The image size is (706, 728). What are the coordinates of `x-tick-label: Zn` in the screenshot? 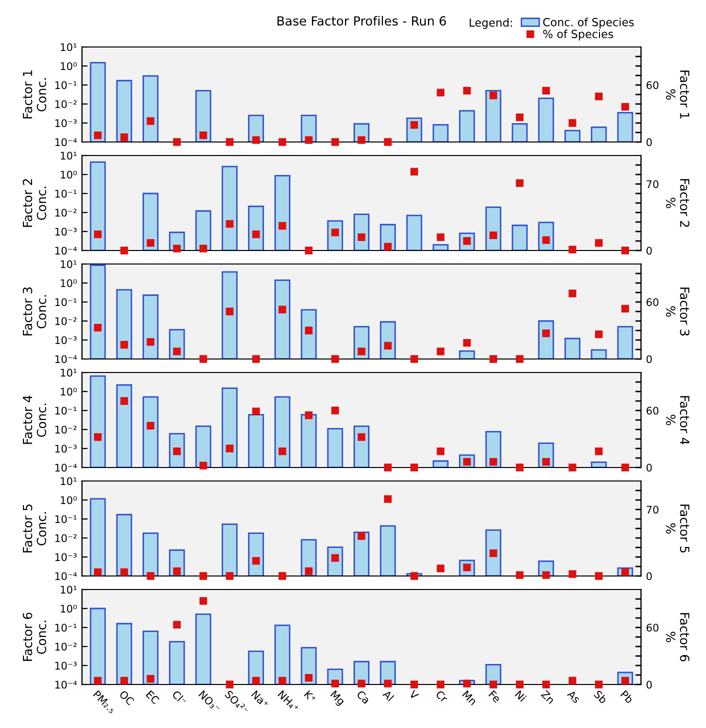 It's located at (547, 697).